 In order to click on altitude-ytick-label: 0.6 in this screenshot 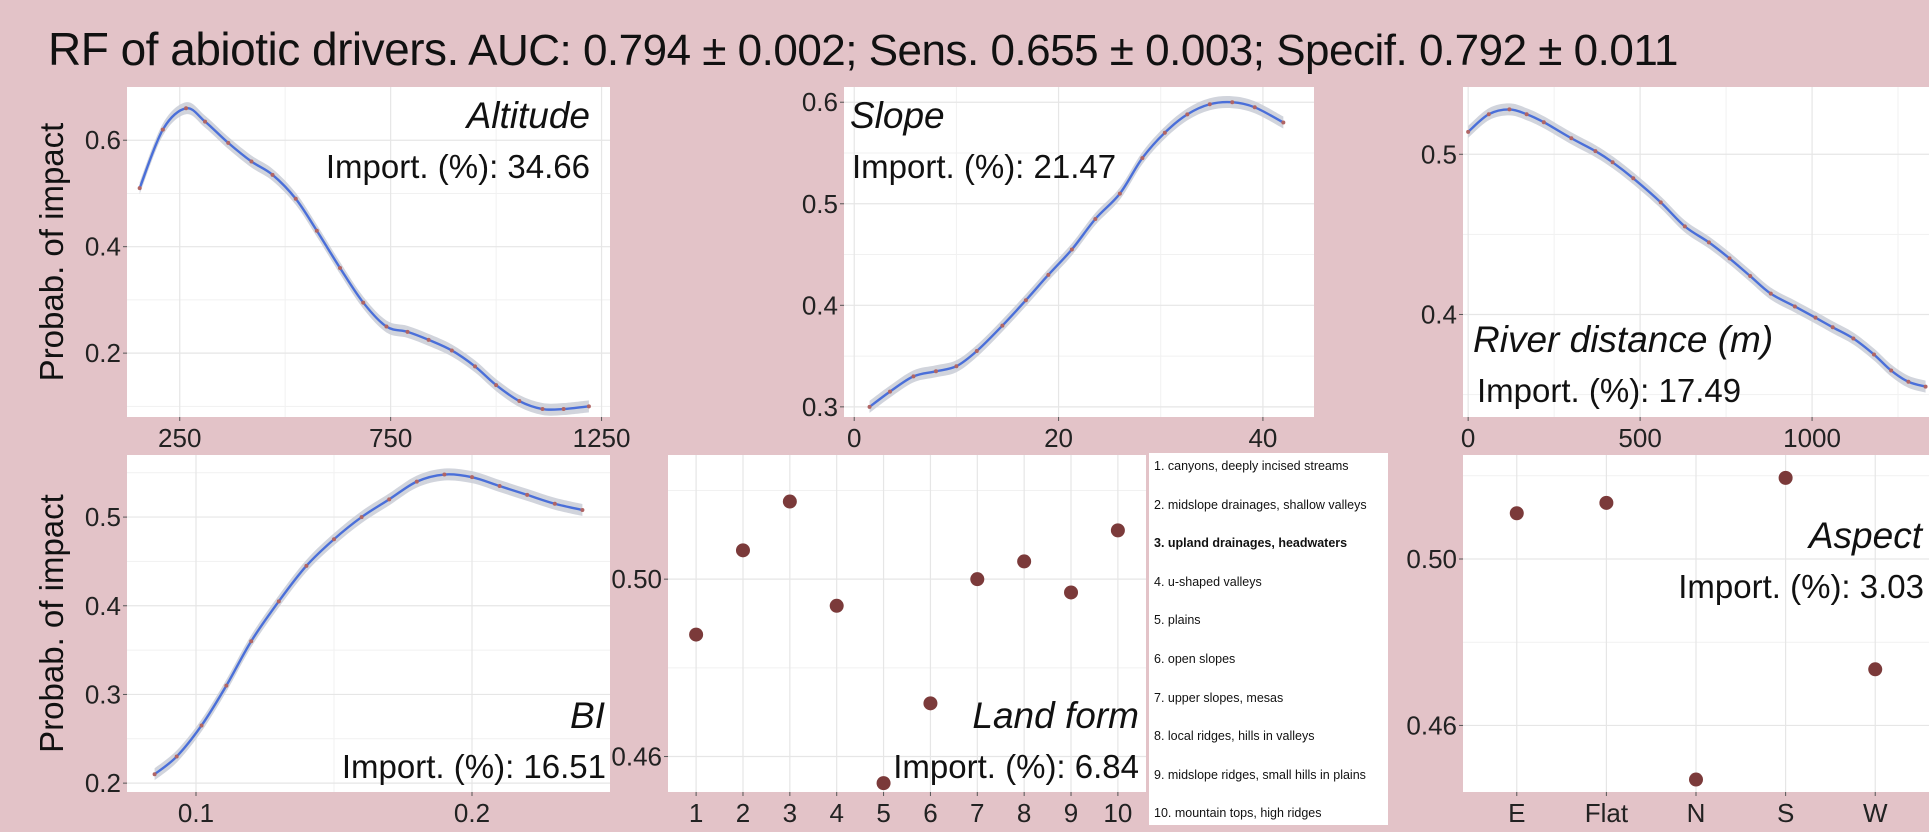, I will do `click(103, 140)`.